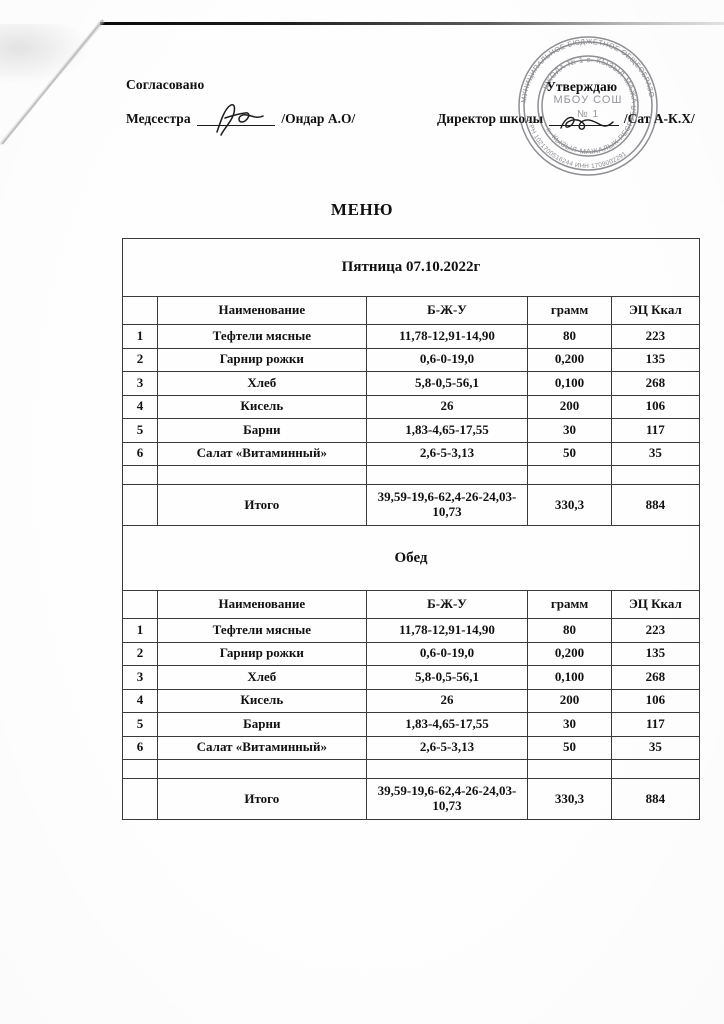 Image resolution: width=724 pixels, height=1024 pixels. Describe the element at coordinates (447, 359) in the screenshot. I see `cell-bzu: 0,6-0-19,0` at that location.